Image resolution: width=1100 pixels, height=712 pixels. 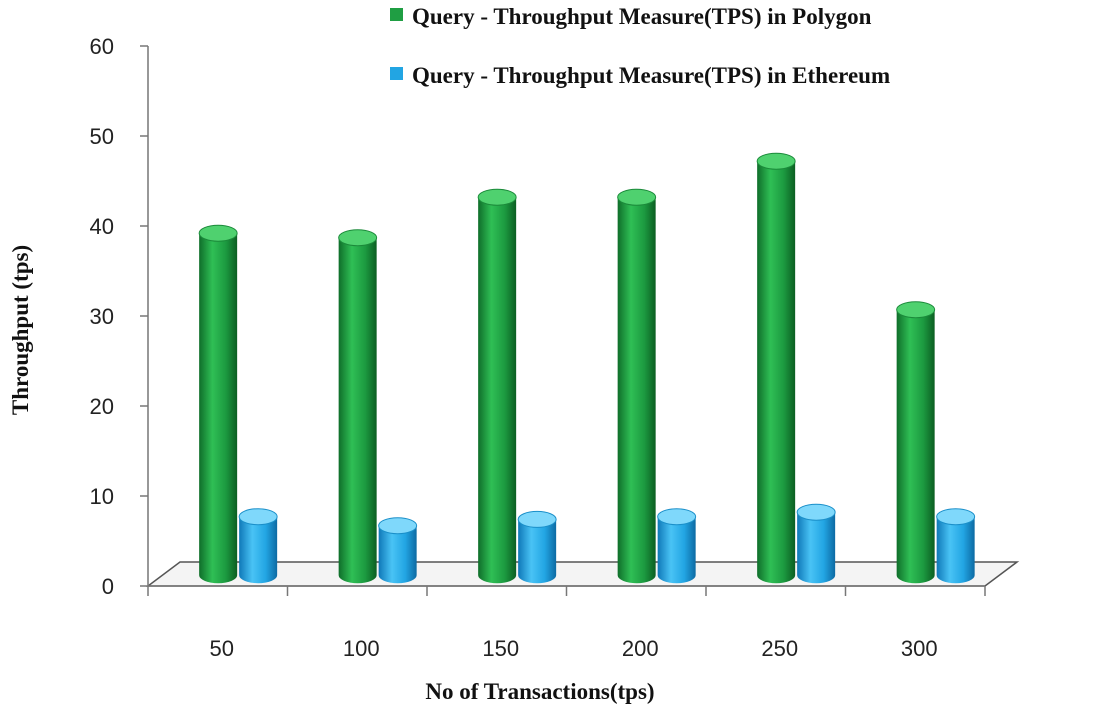 I want to click on y-axis-title: Throughput (tps), so click(x=20, y=330).